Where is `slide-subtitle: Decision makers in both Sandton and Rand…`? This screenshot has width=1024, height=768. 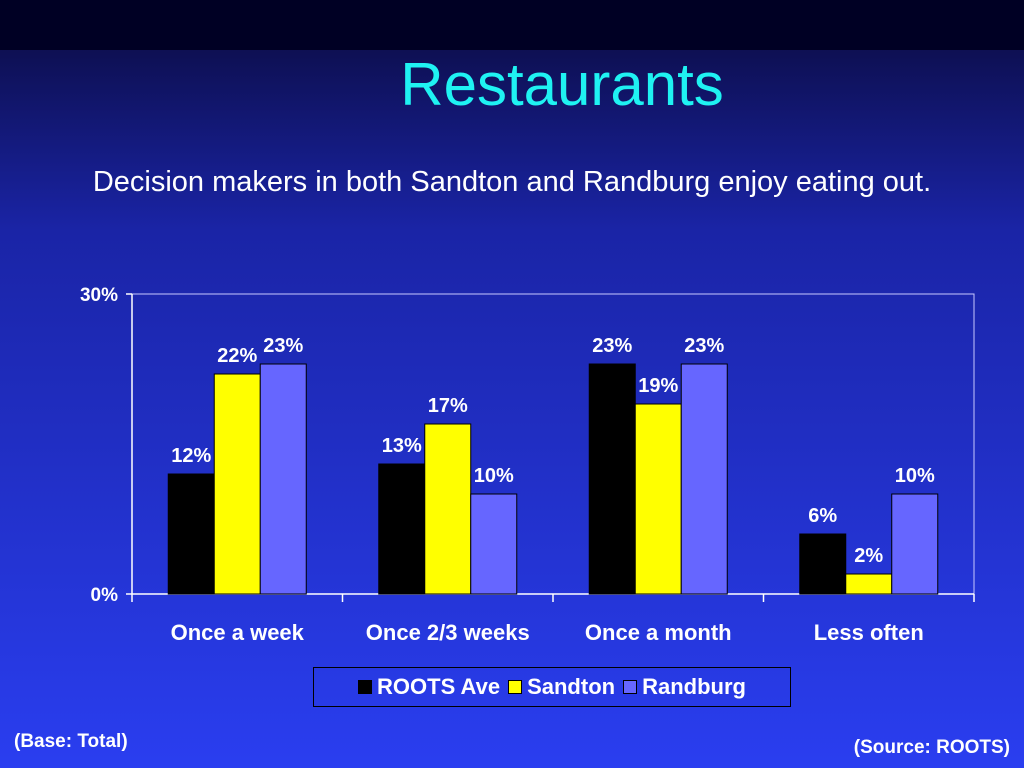 slide-subtitle: Decision makers in both Sandton and Rand… is located at coordinates (512, 182).